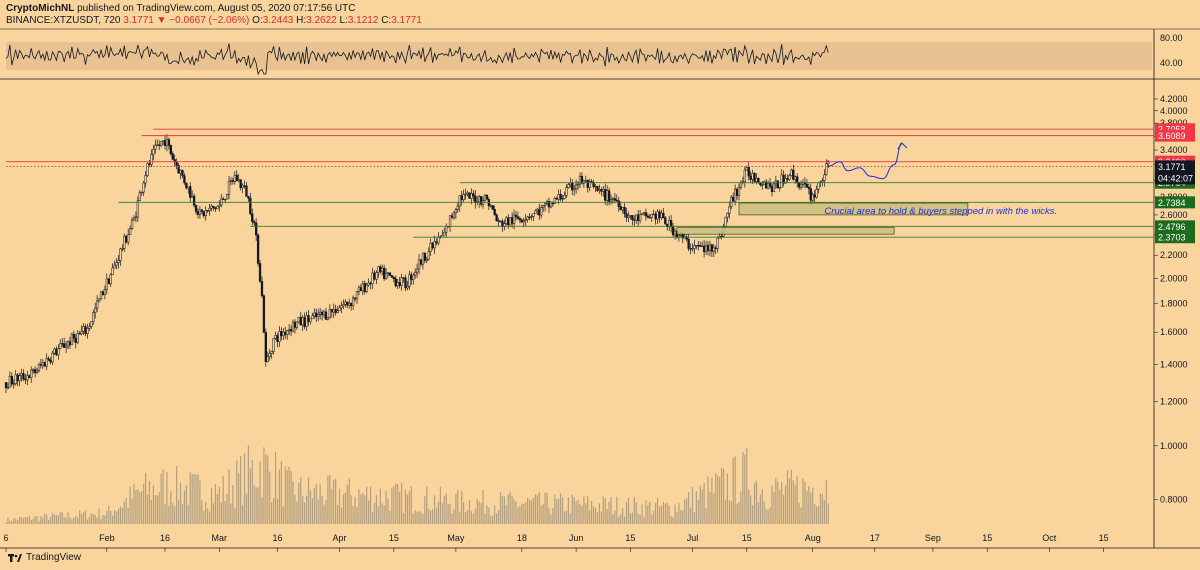  What do you see at coordinates (1175, 226) in the screenshot?
I see `price-label-box` at bounding box center [1175, 226].